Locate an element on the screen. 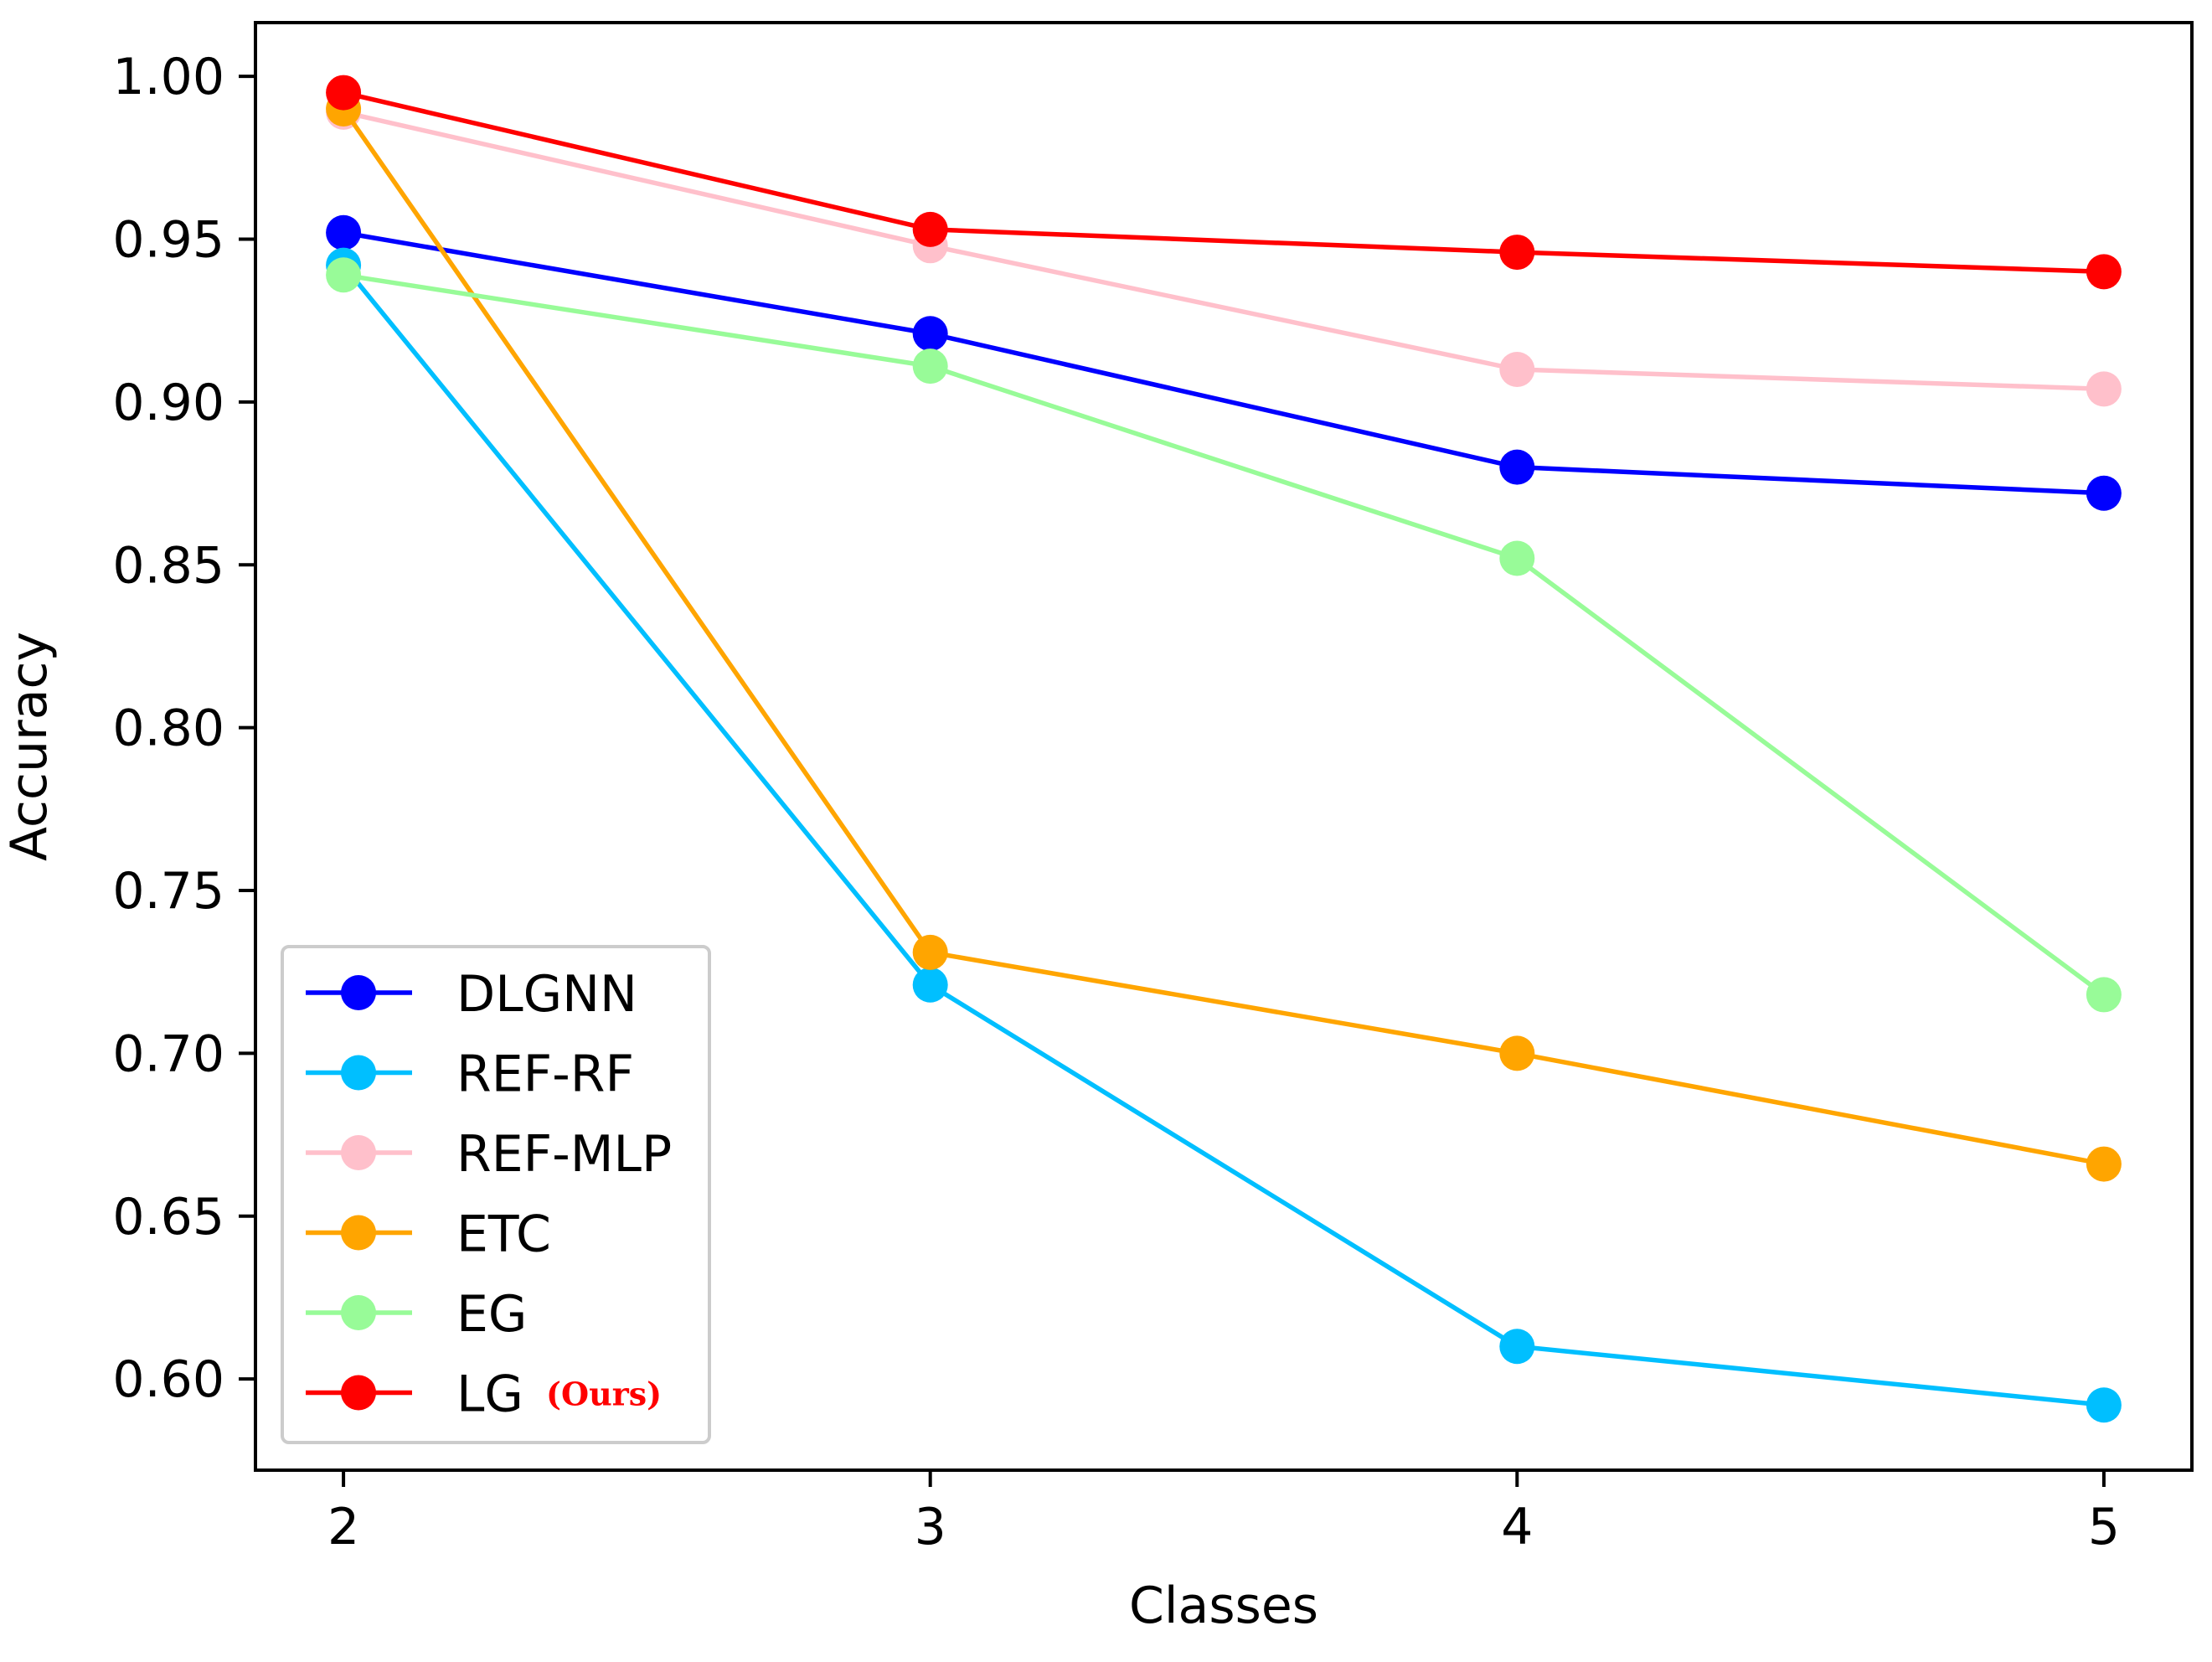  legend-item-lg: LG (Ours) is located at coordinates (484, 1394).